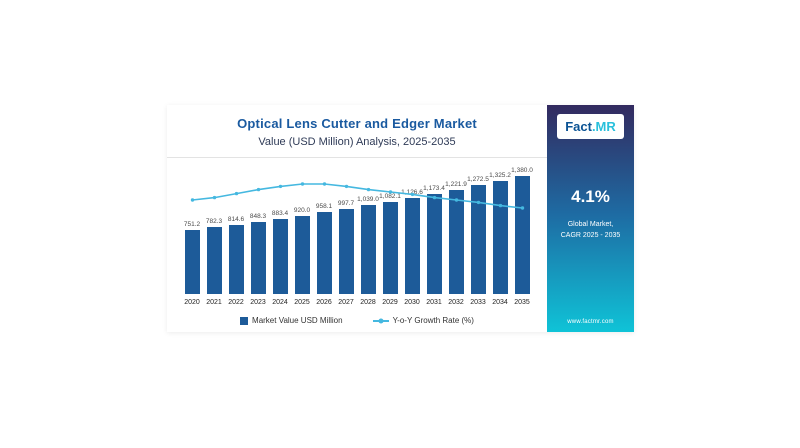 The image size is (800, 448). Describe the element at coordinates (590, 235) in the screenshot. I see `cagr-label-line2: CAGR 2025 - 2035` at that location.